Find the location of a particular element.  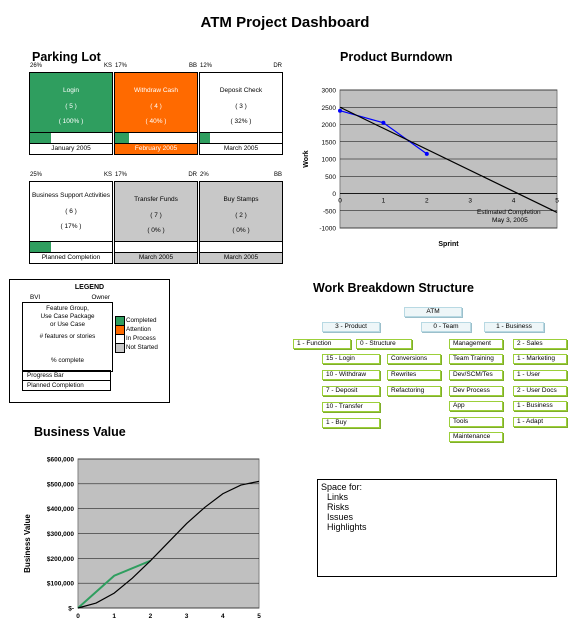

y-tick-label: $500,000 is located at coordinates (60, 484).